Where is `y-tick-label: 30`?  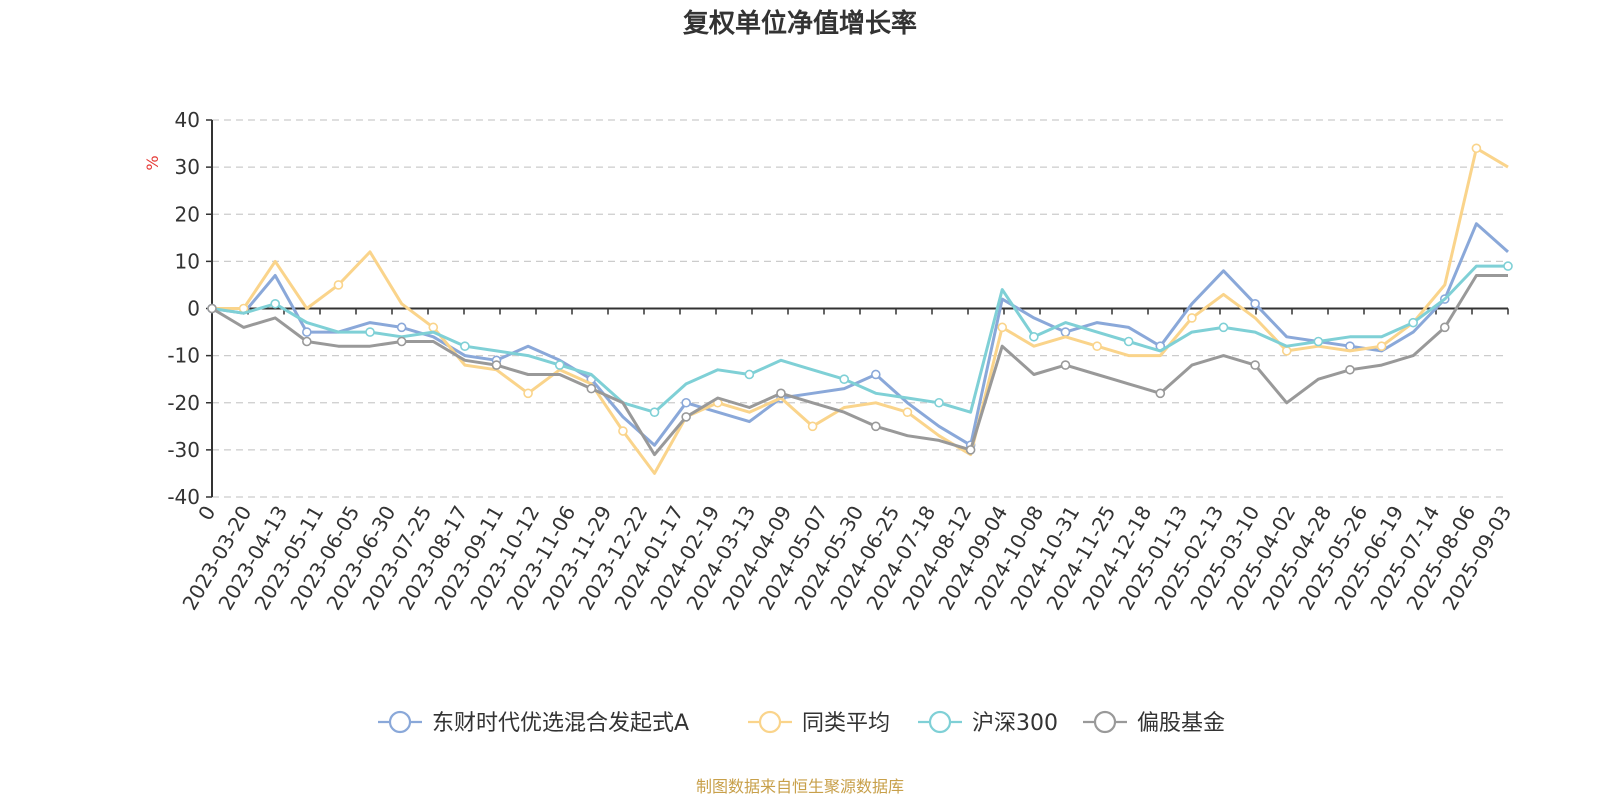
y-tick-label: 30 is located at coordinates (187, 167).